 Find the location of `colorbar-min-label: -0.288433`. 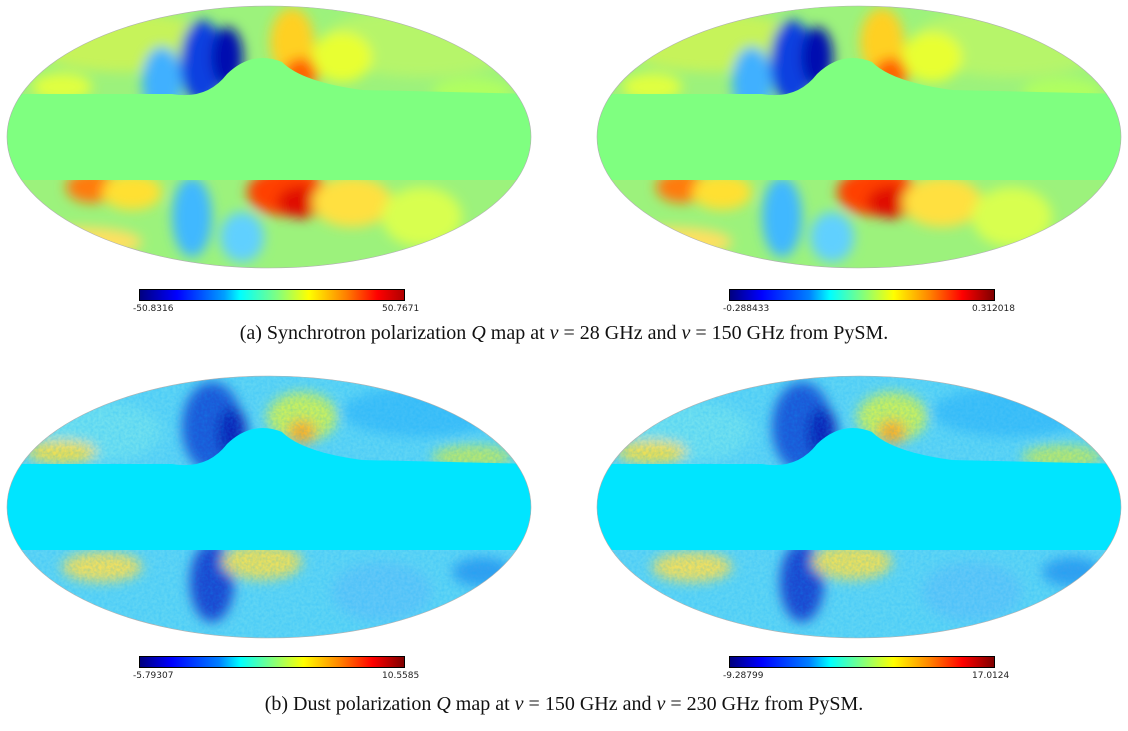

colorbar-min-label: -0.288433 is located at coordinates (746, 309).